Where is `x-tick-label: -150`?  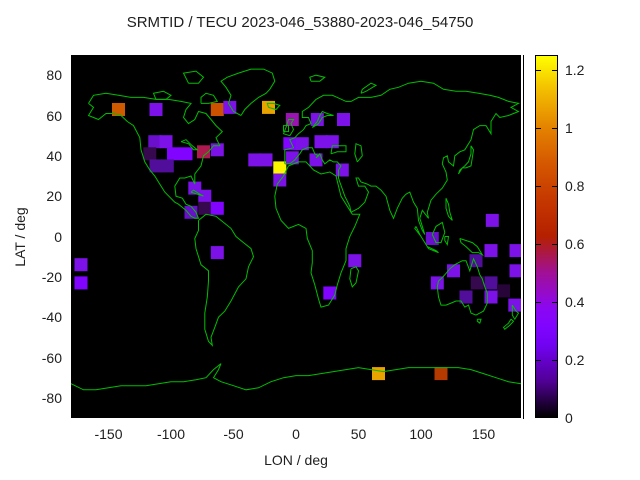
x-tick-label: -150 is located at coordinates (108, 434).